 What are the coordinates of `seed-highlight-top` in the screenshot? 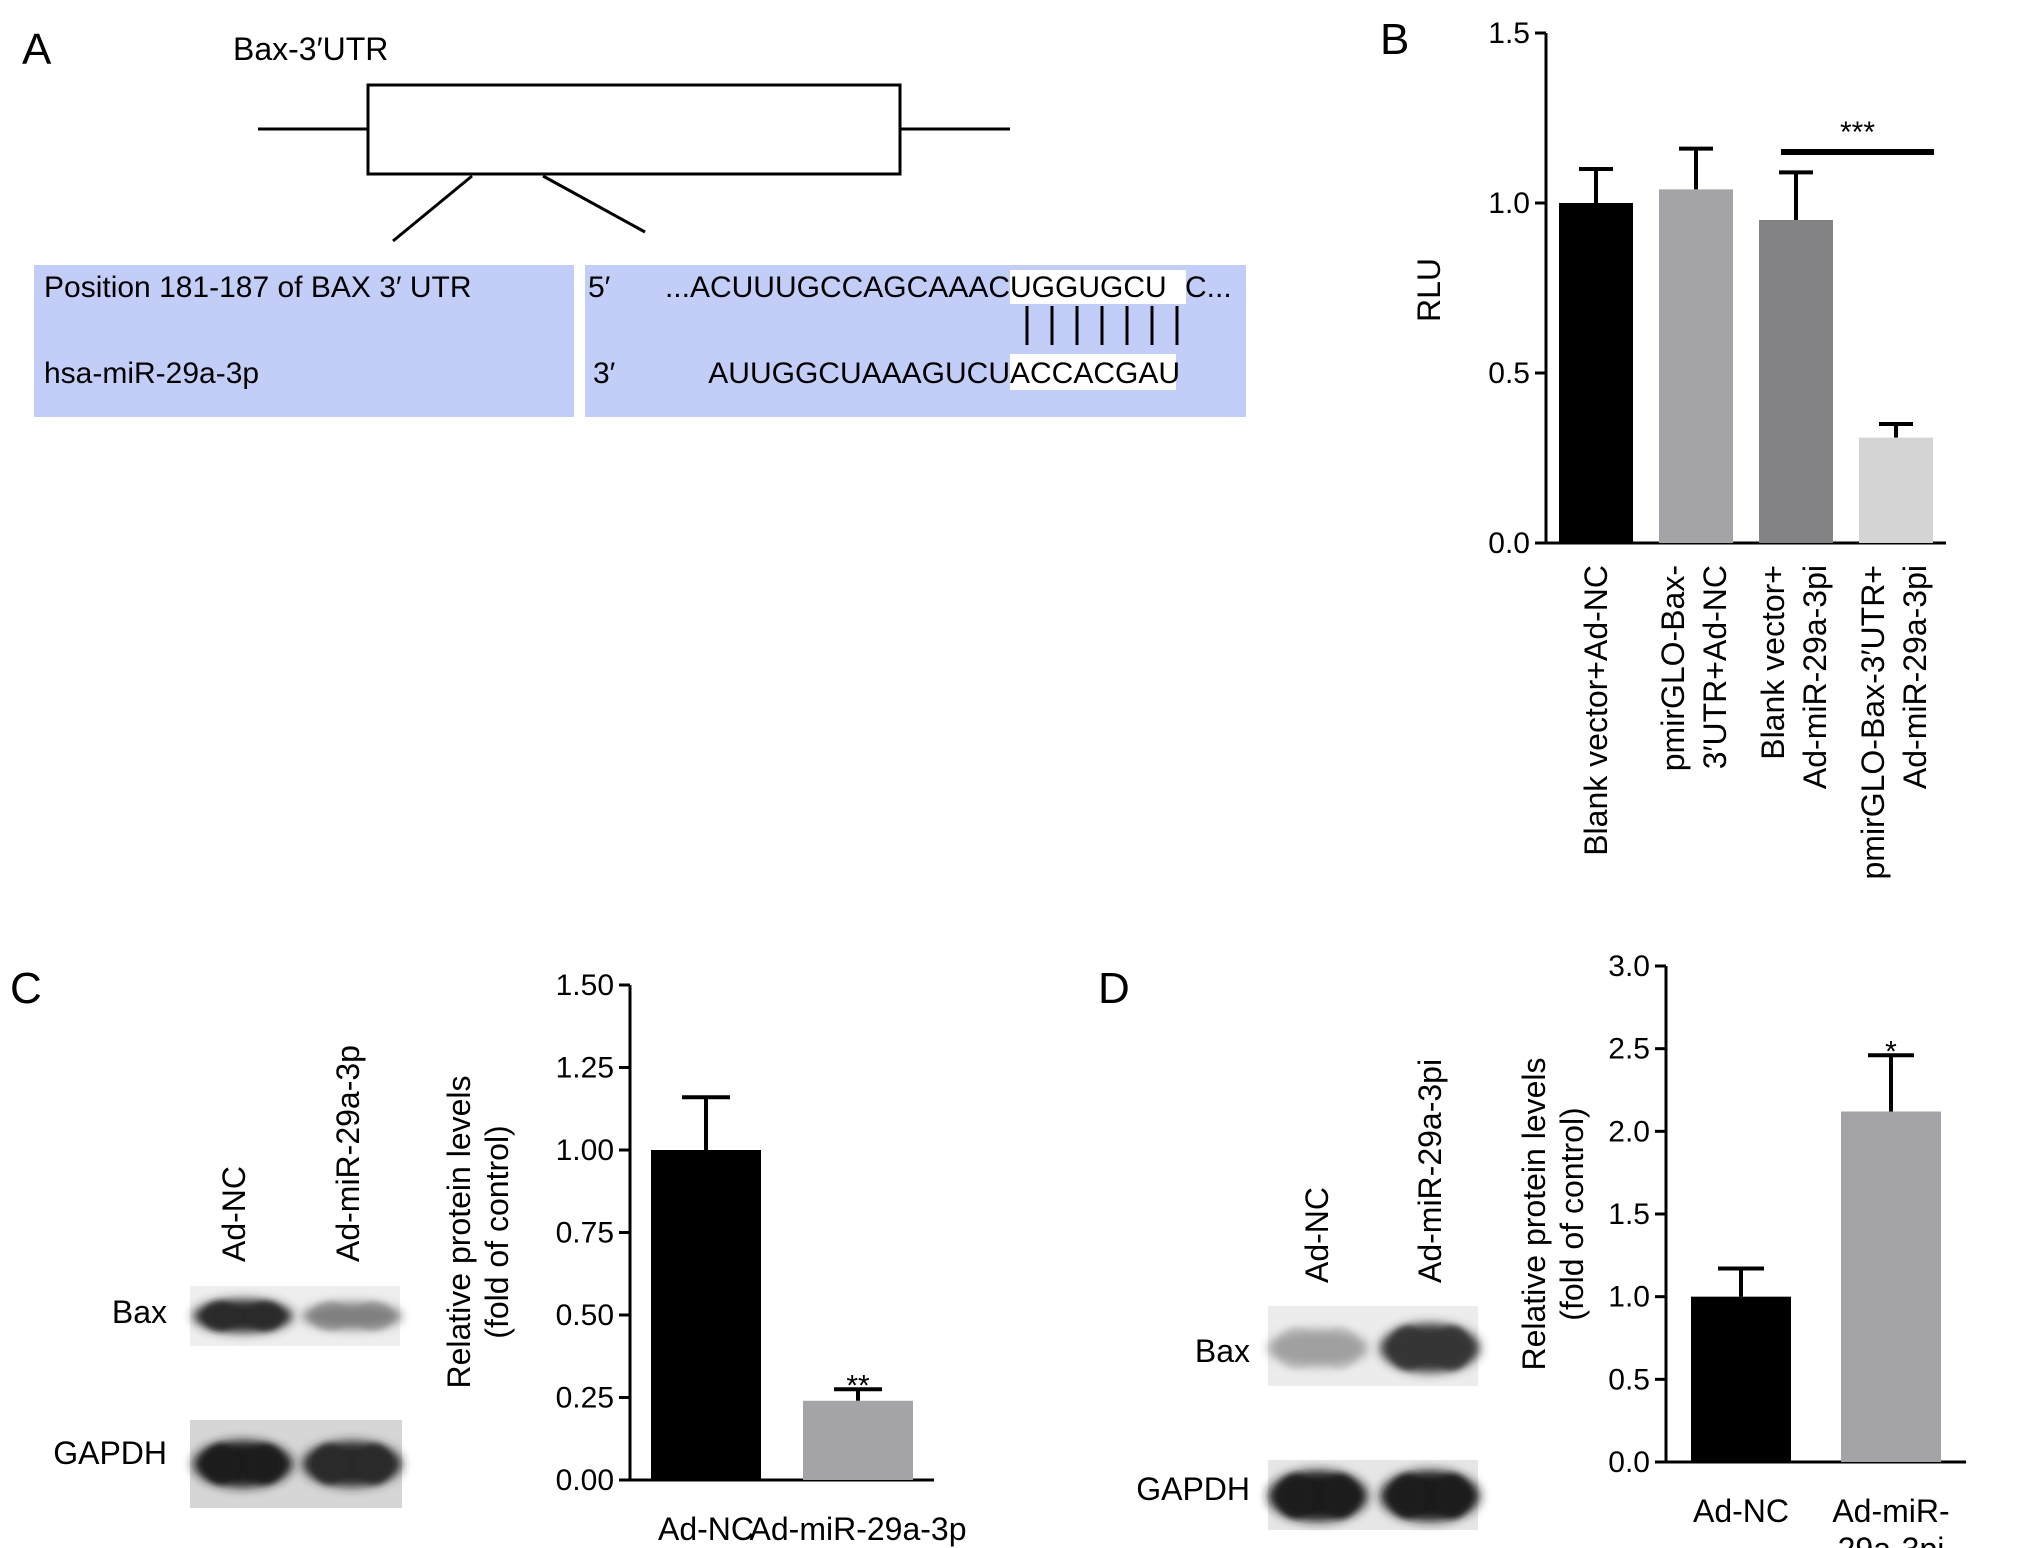 It's located at (1098, 287).